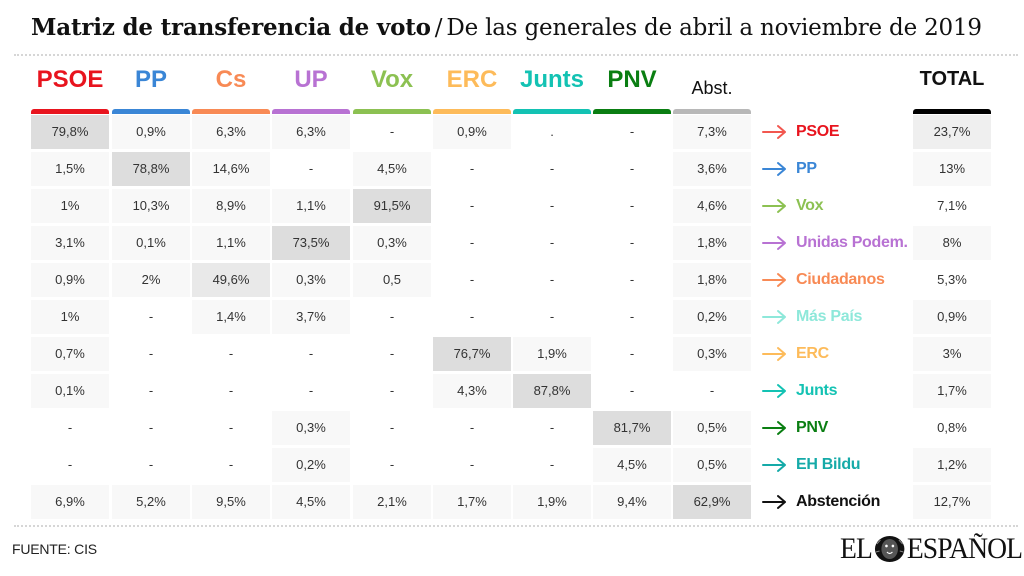  I want to click on matrix-cell: 0,2%, so click(712, 317).